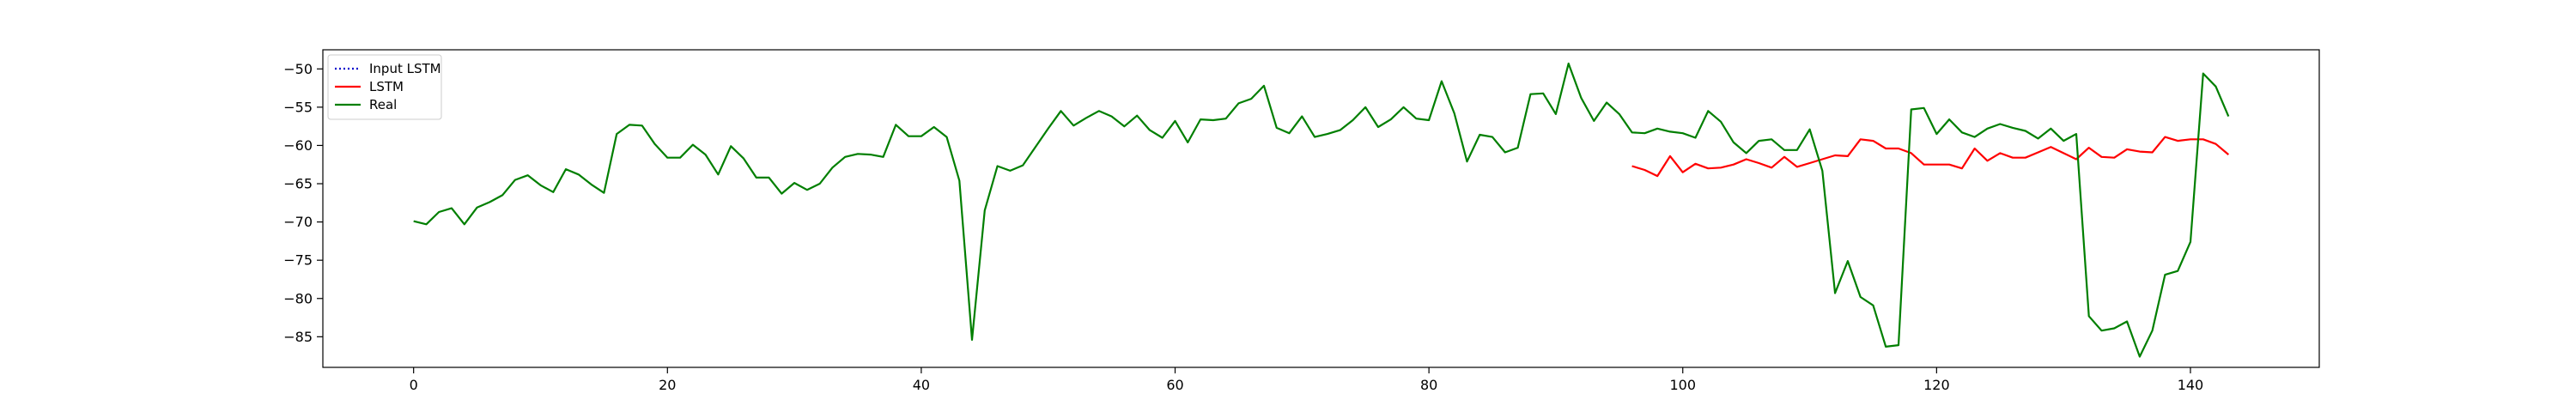 This screenshot has height=412, width=2576. Describe the element at coordinates (298, 337) in the screenshot. I see `y-tick-label: −85` at that location.